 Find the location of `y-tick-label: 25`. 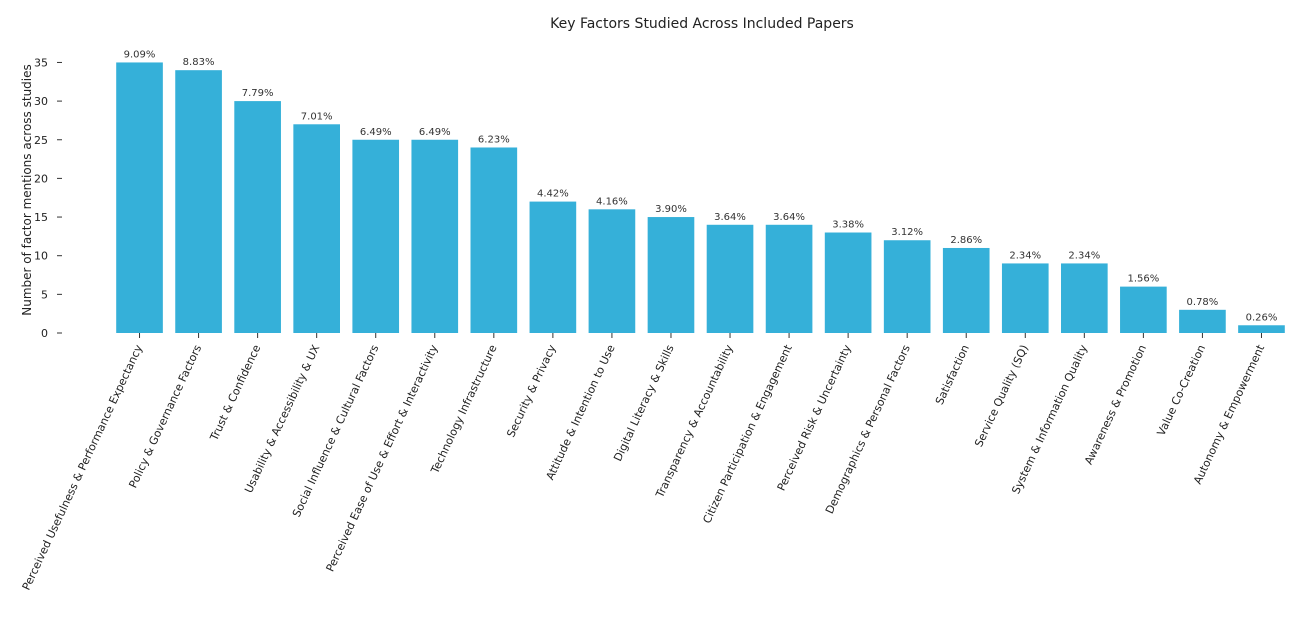

y-tick-label: 25 is located at coordinates (41, 140).